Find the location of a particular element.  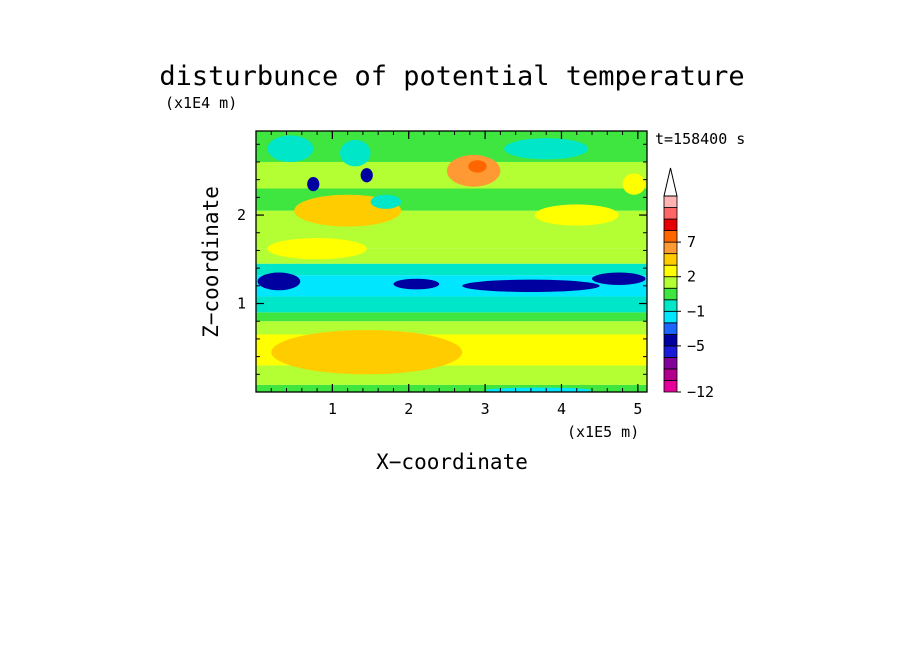

y-unit-label: (x1E4 m) is located at coordinates (201, 103).